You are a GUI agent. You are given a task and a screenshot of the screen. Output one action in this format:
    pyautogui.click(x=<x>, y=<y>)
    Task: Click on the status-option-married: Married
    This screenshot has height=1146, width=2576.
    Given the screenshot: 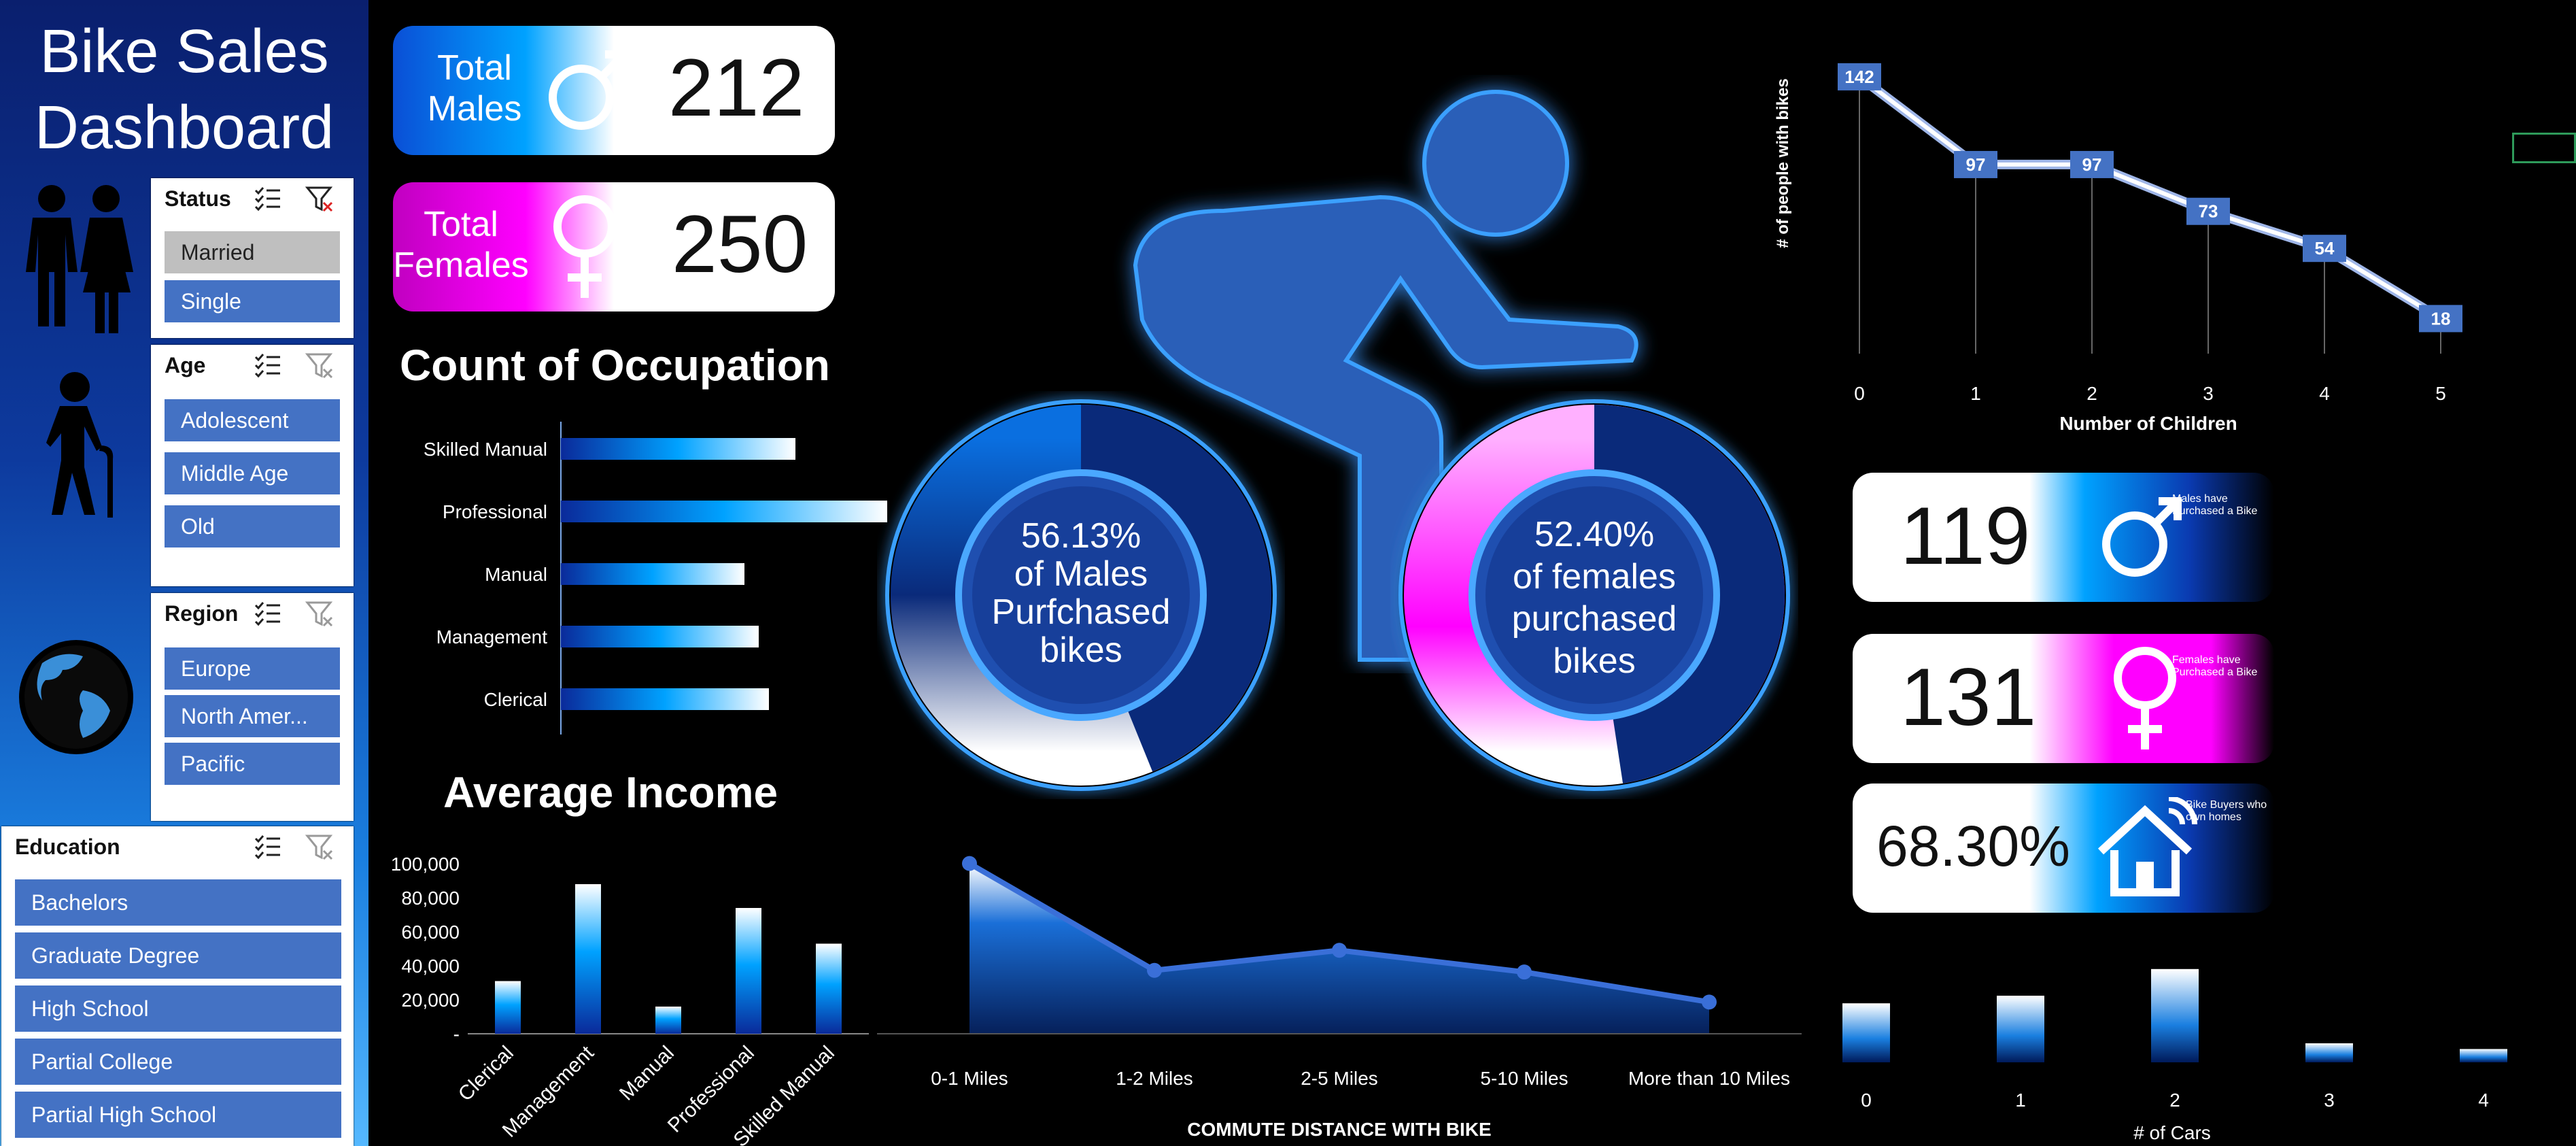 What is the action you would take?
    pyautogui.click(x=252, y=252)
    